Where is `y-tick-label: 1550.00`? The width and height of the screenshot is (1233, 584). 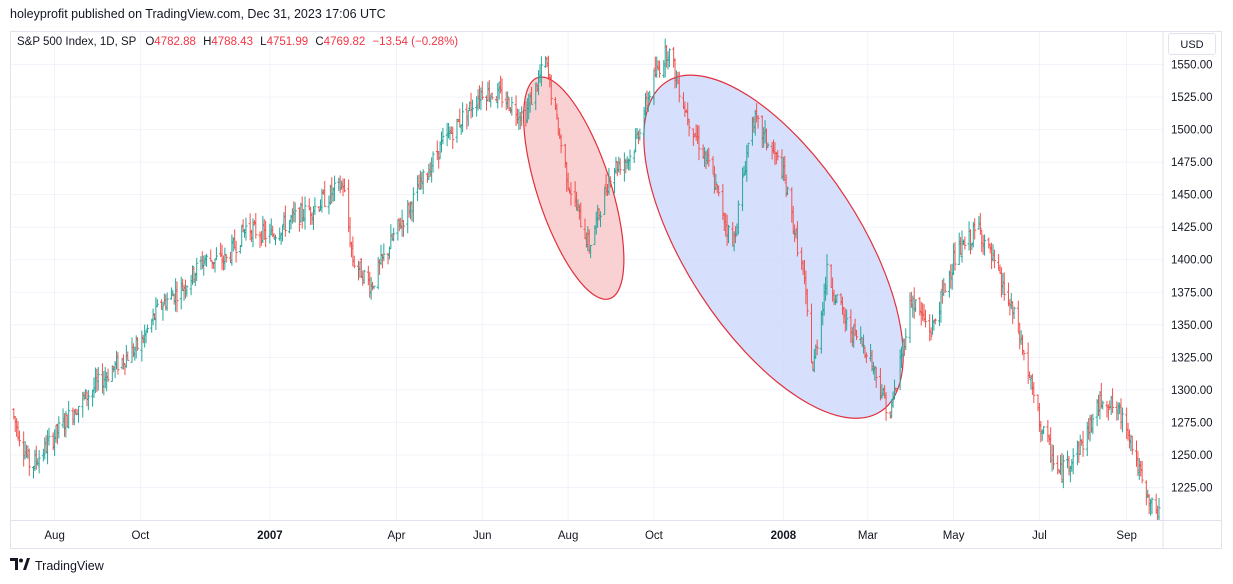
y-tick-label: 1550.00 is located at coordinates (1192, 66).